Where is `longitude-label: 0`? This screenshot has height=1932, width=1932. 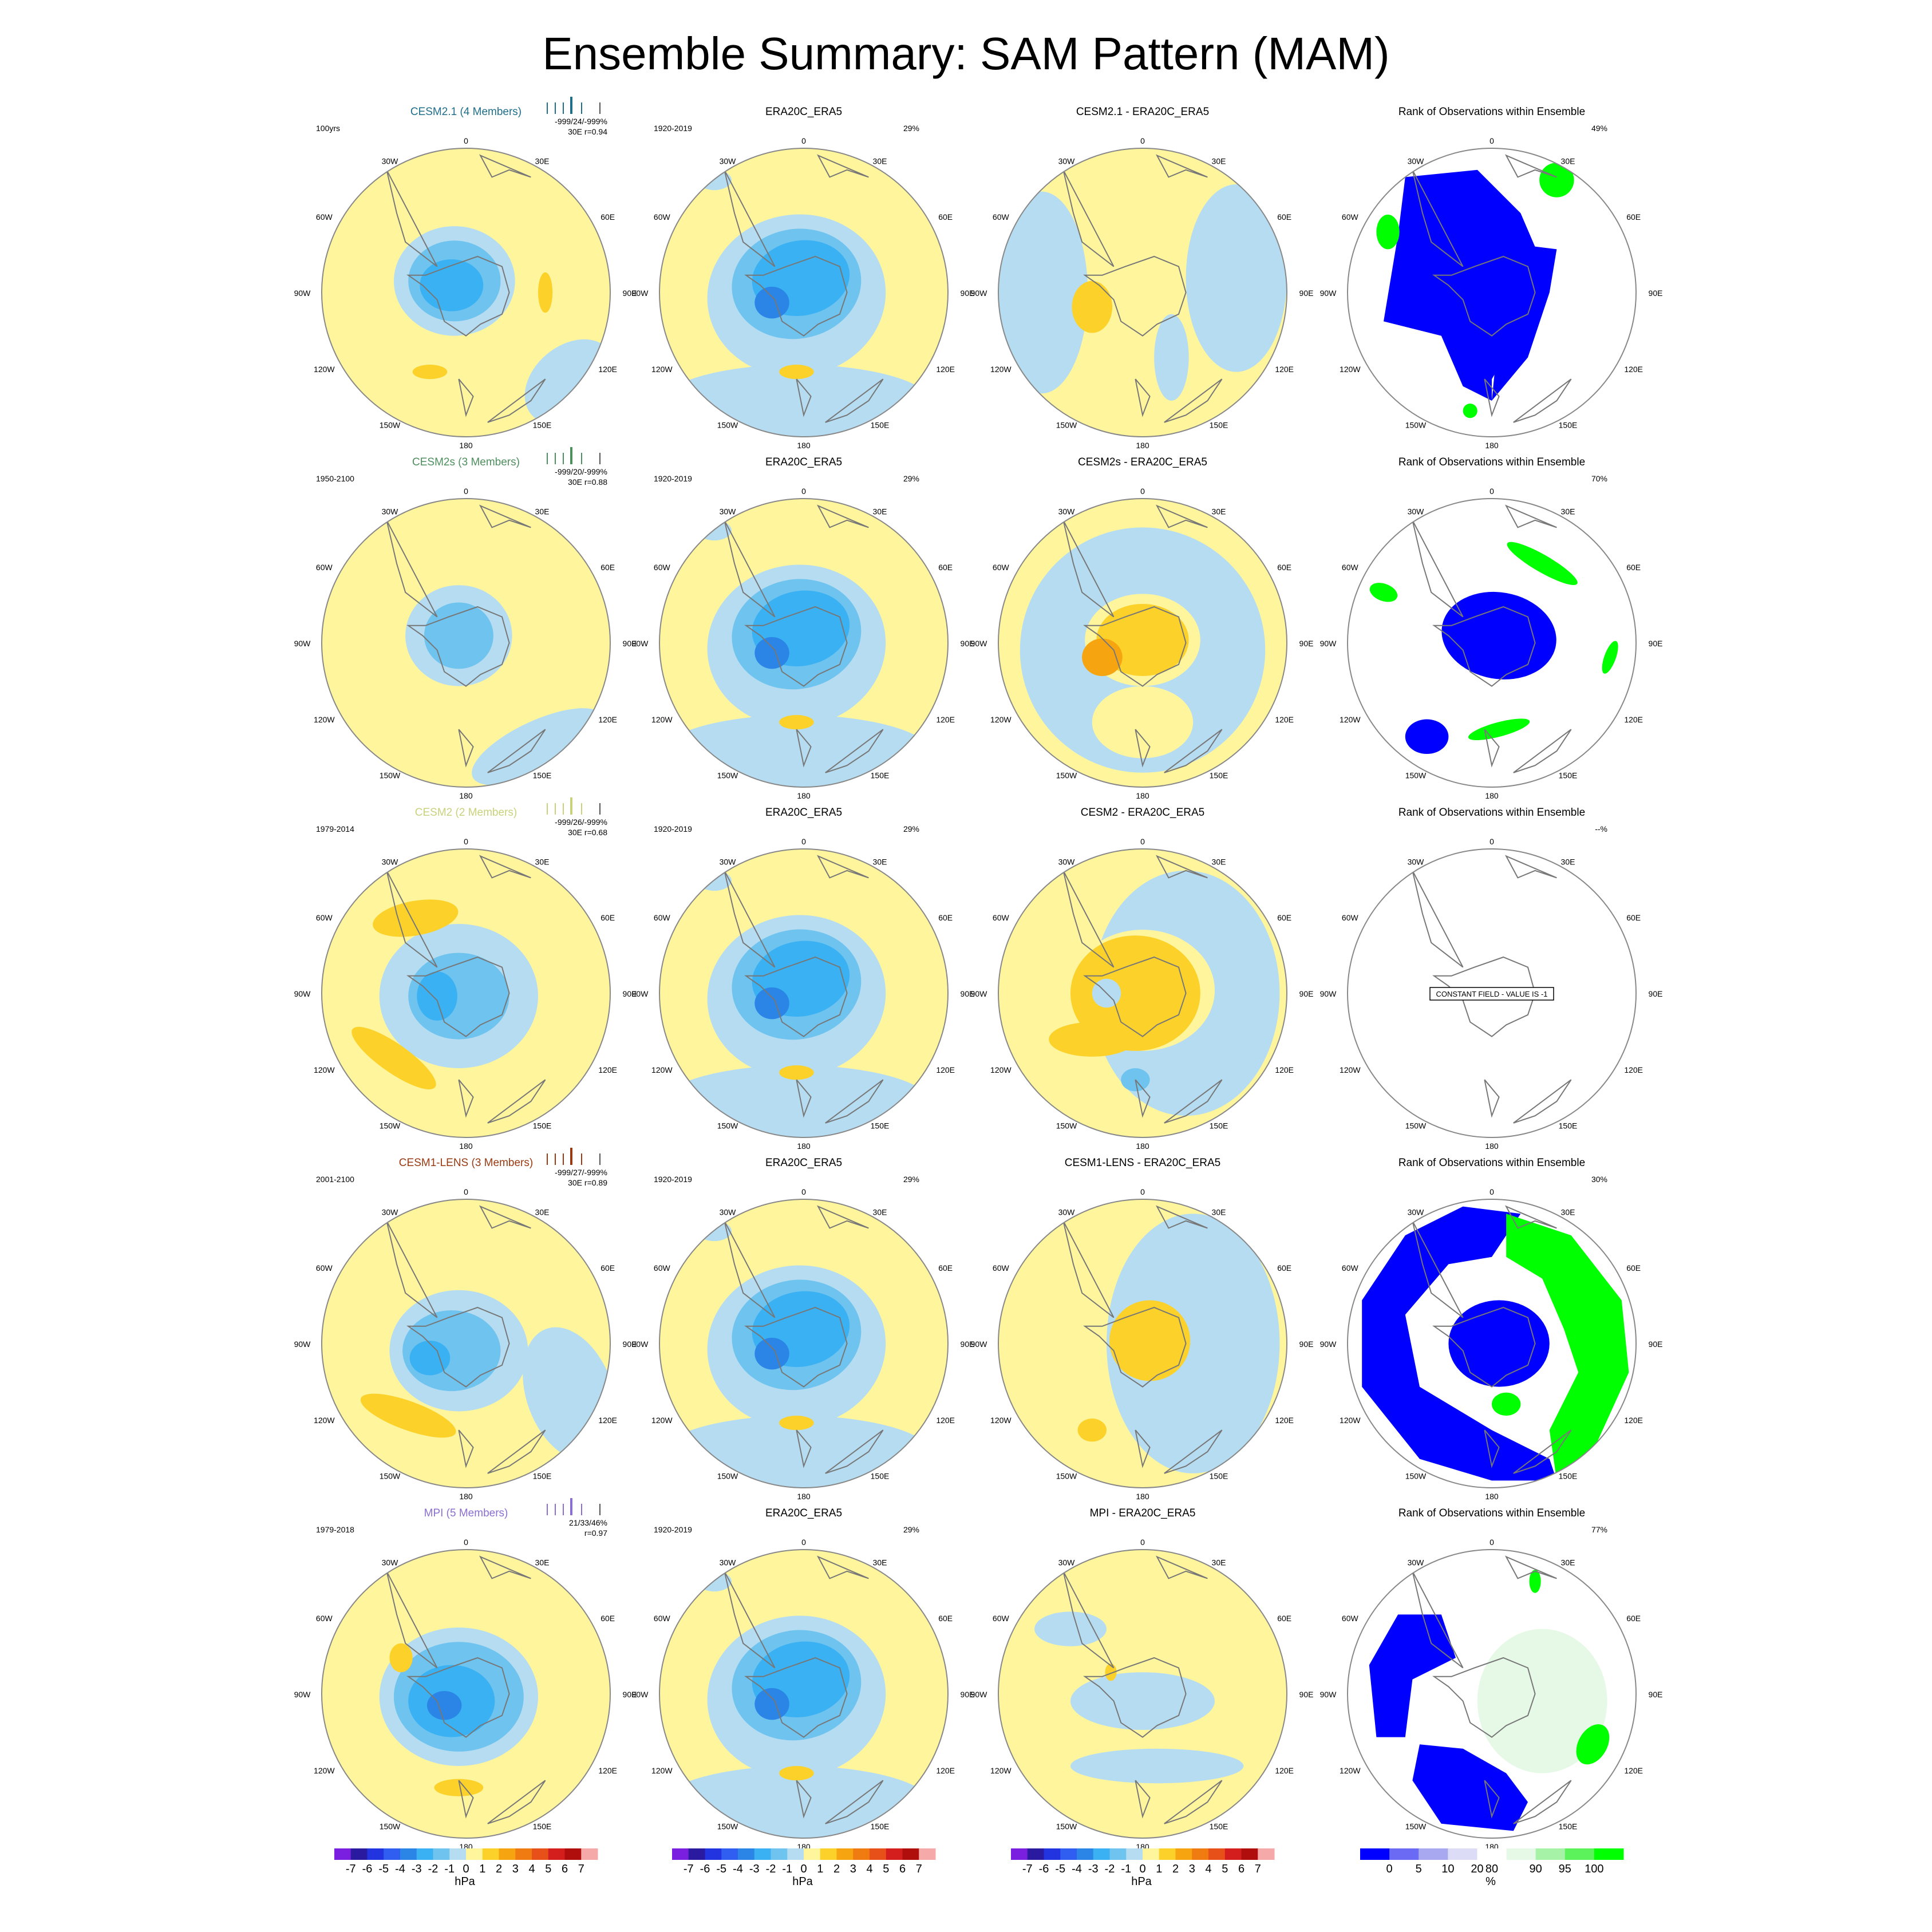 longitude-label: 0 is located at coordinates (803, 1191).